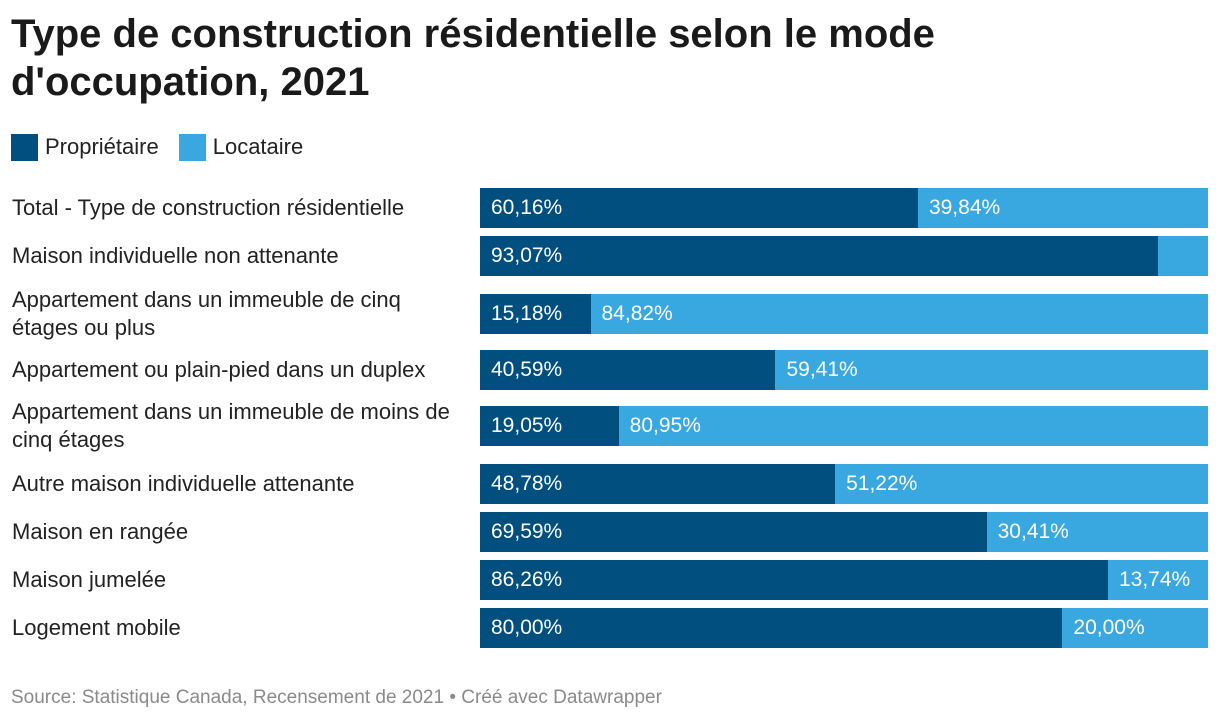  I want to click on data-label: 51,22%, so click(882, 483).